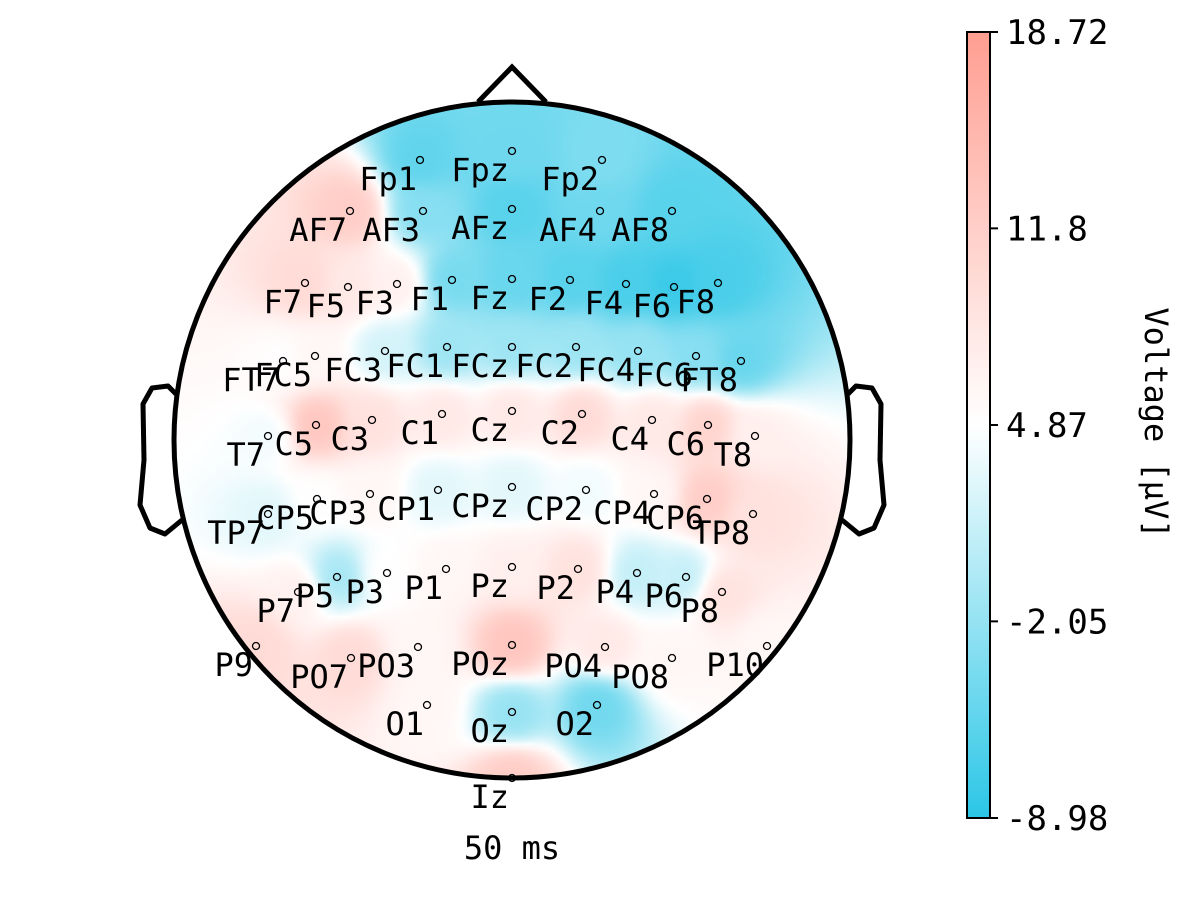 This screenshot has width=1200, height=900. I want to click on electrode-label: F2, so click(547, 299).